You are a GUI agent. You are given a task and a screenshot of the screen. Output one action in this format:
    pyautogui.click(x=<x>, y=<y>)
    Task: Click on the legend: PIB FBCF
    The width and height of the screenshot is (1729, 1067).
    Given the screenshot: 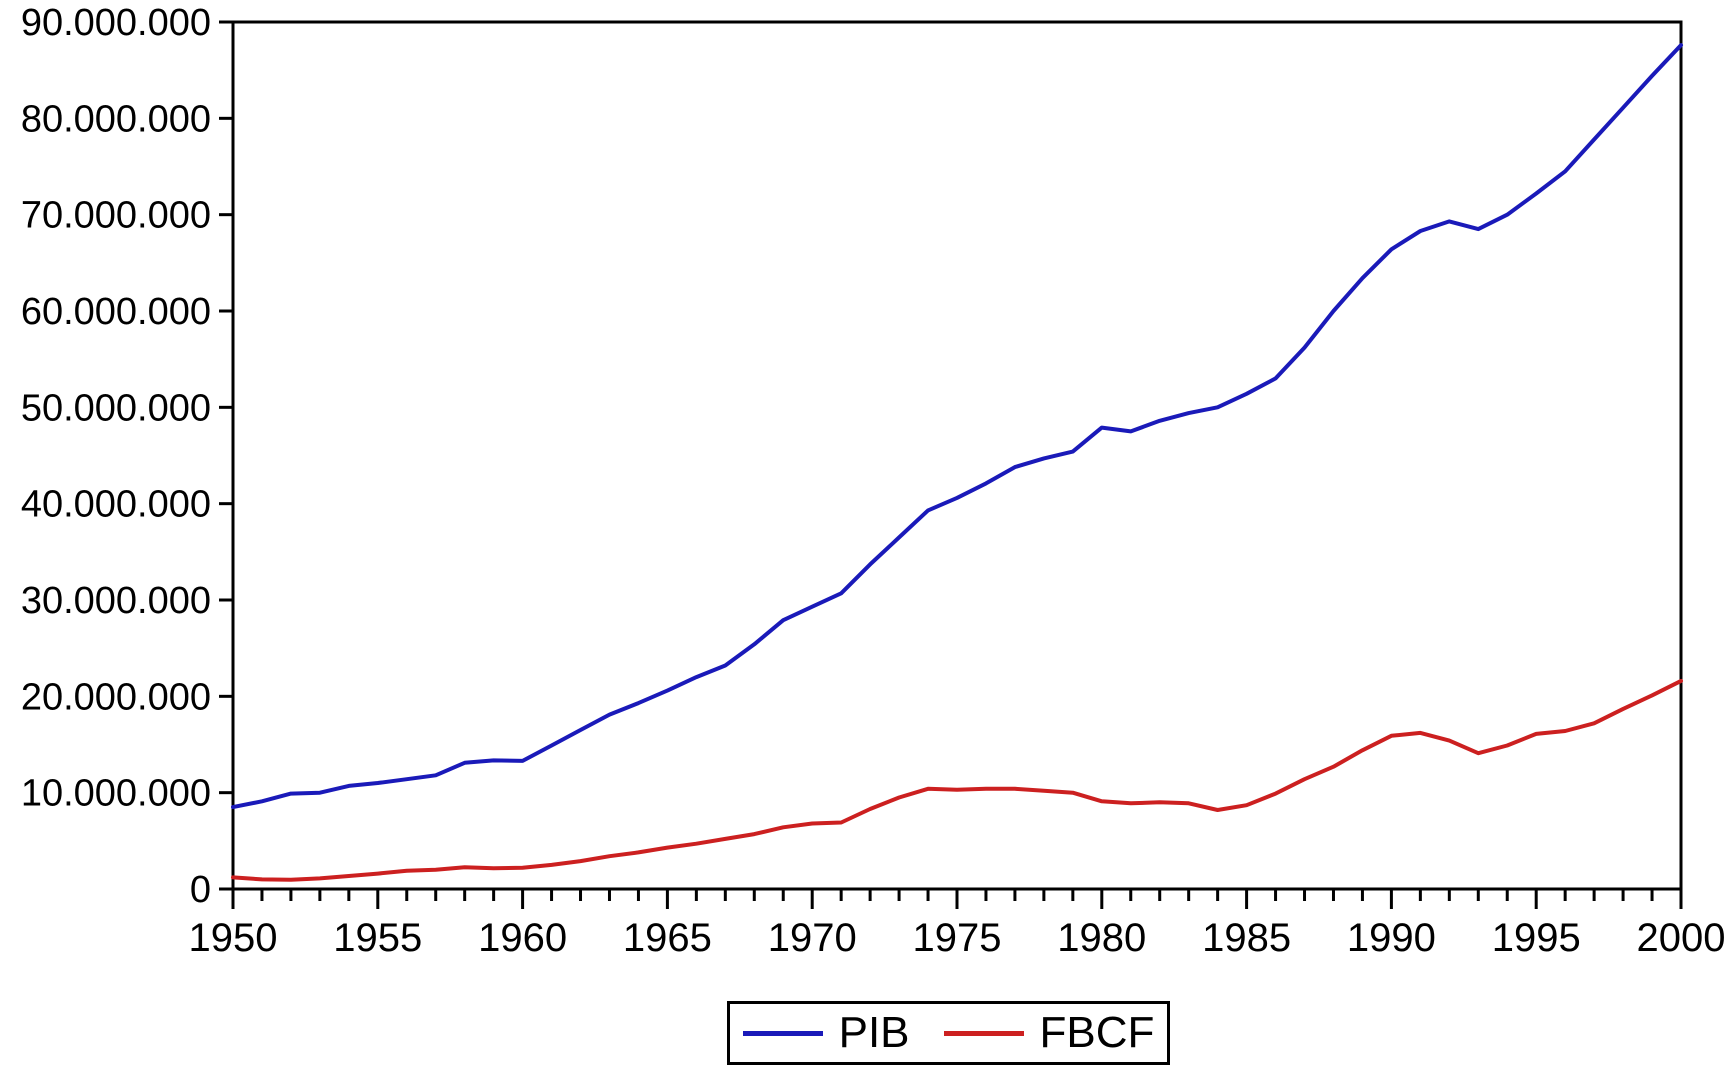 What is the action you would take?
    pyautogui.click(x=948, y=1033)
    